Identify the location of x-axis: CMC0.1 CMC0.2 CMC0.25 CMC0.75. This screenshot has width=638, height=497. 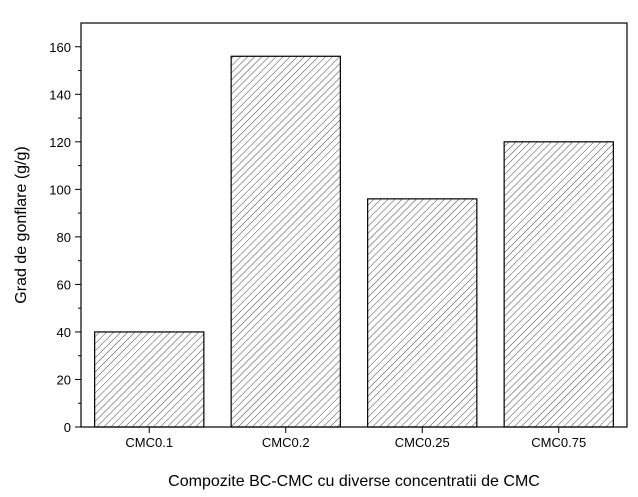
(355, 438).